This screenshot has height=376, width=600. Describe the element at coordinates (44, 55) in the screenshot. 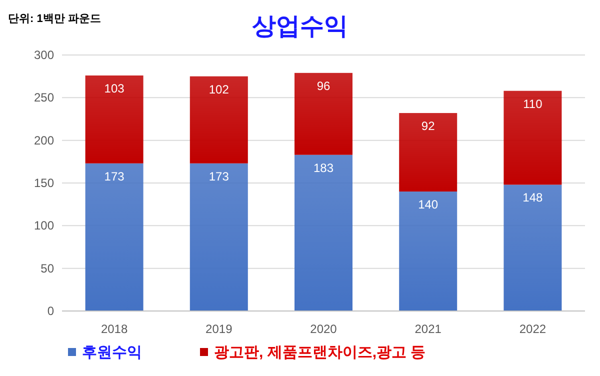

I see `y-tick-label: 300` at that location.